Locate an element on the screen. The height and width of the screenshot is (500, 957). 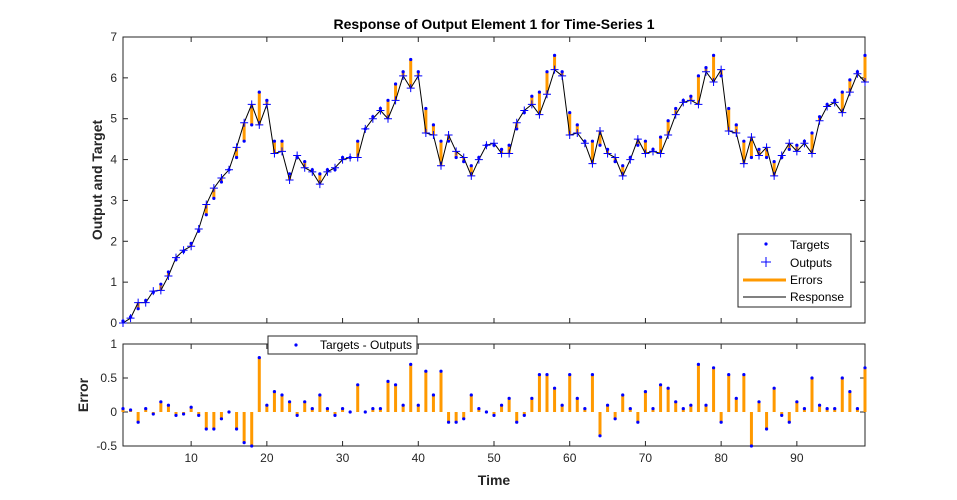
error-legend-box is located at coordinates (342, 345).